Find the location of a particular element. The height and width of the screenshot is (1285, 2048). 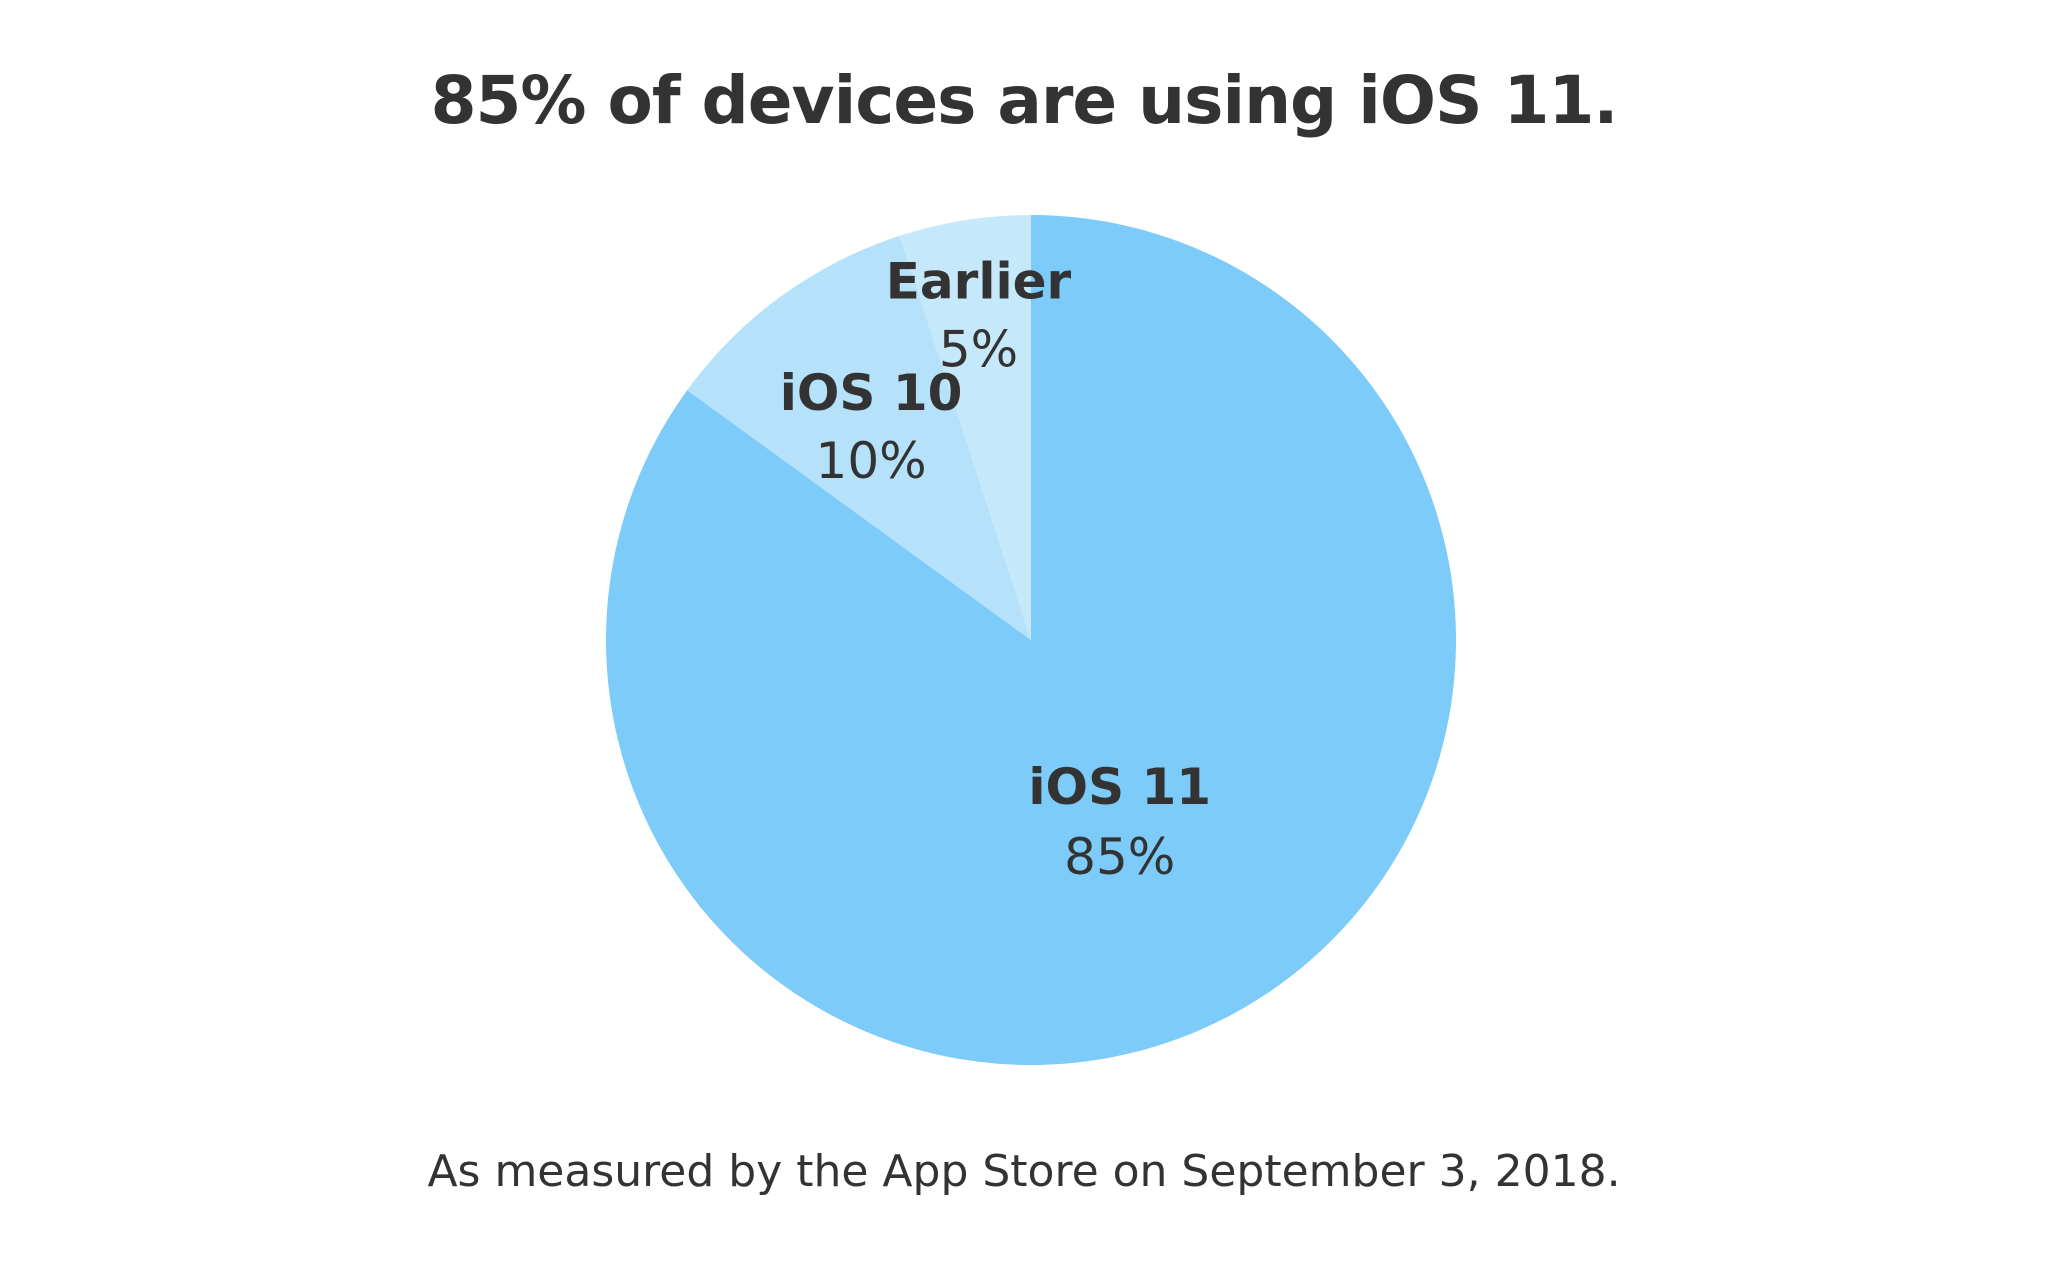

slice-label-value: 10% is located at coordinates (871, 461).